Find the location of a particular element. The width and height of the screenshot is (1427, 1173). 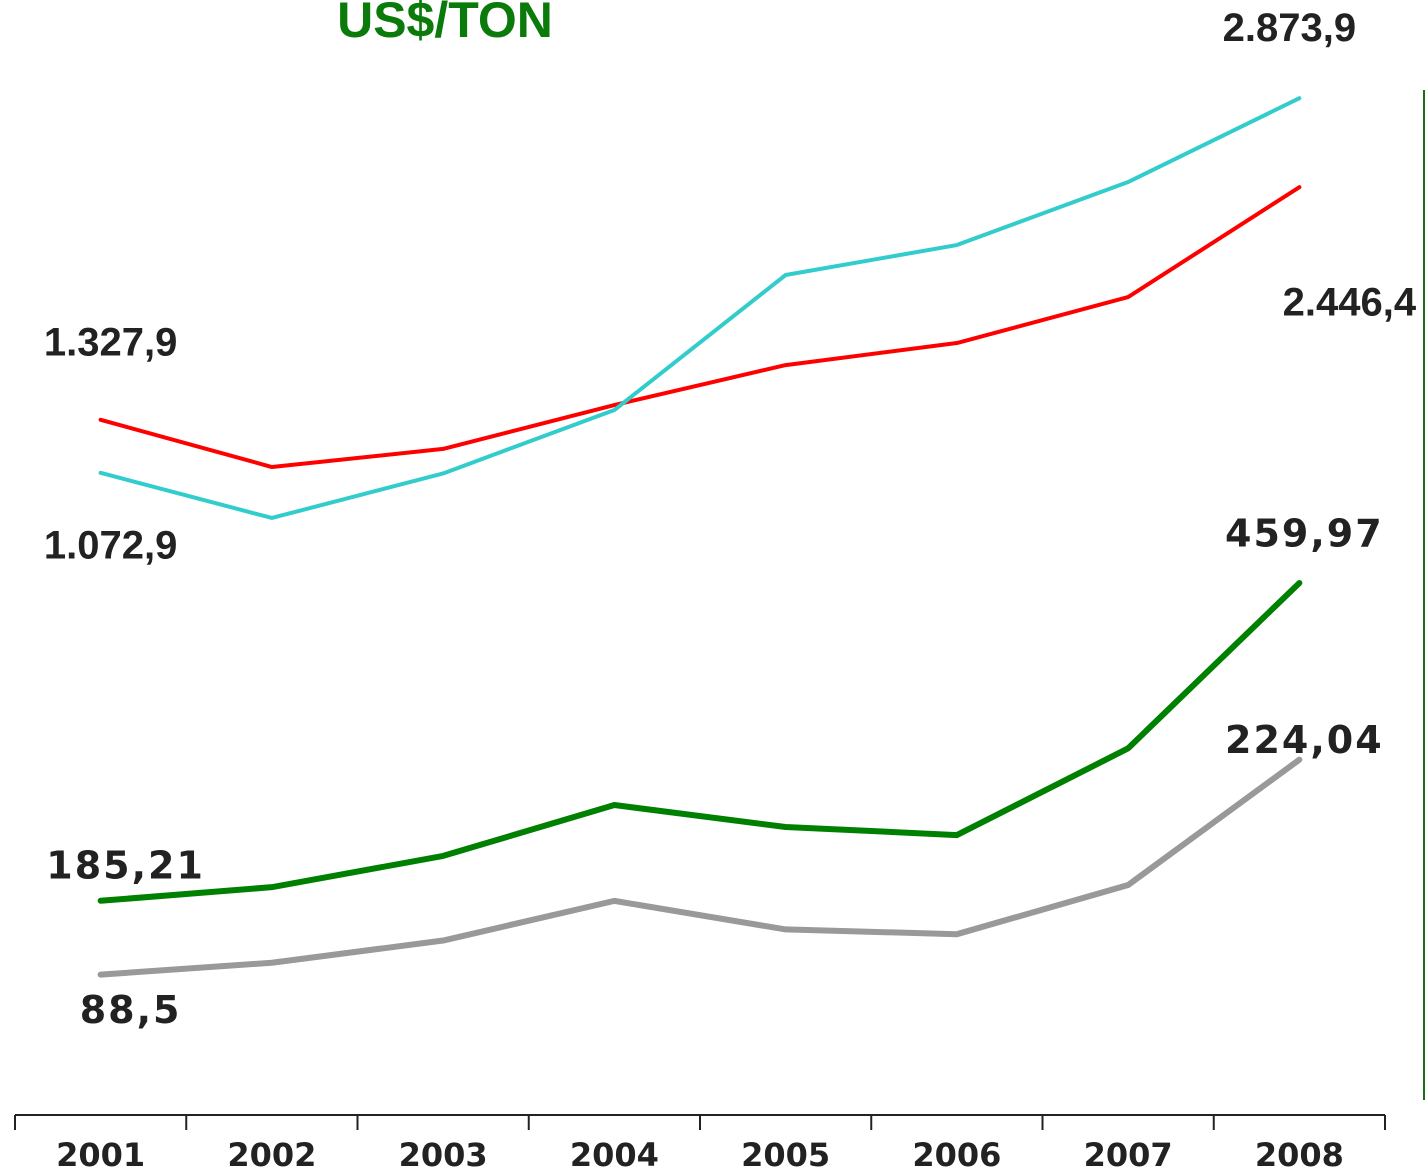

x-tick-label: 2004 is located at coordinates (614, 1154).